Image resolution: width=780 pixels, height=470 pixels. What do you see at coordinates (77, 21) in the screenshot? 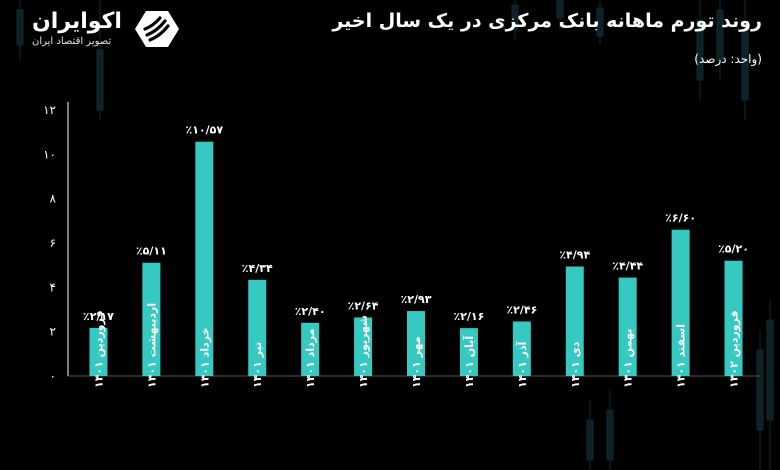
I see `brand-name: اکوایران` at bounding box center [77, 21].